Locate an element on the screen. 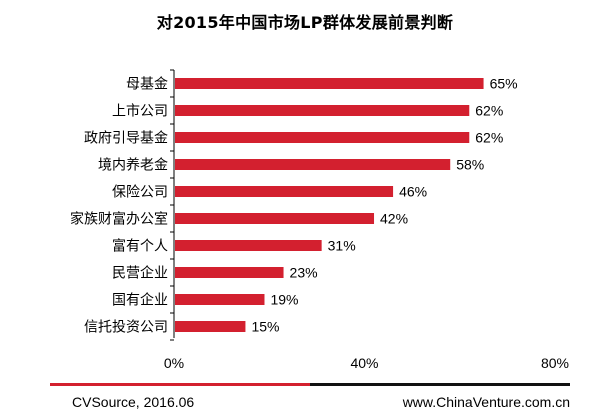  value-label: 58% is located at coordinates (470, 165).